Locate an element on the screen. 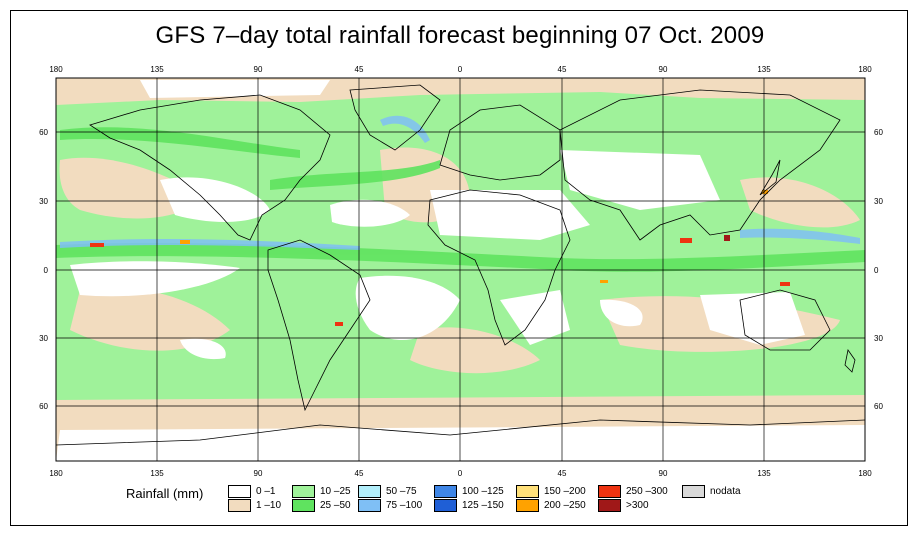  lon-labels-top: 180 135 90 45 0 45 90 135 180 is located at coordinates (460, 69).